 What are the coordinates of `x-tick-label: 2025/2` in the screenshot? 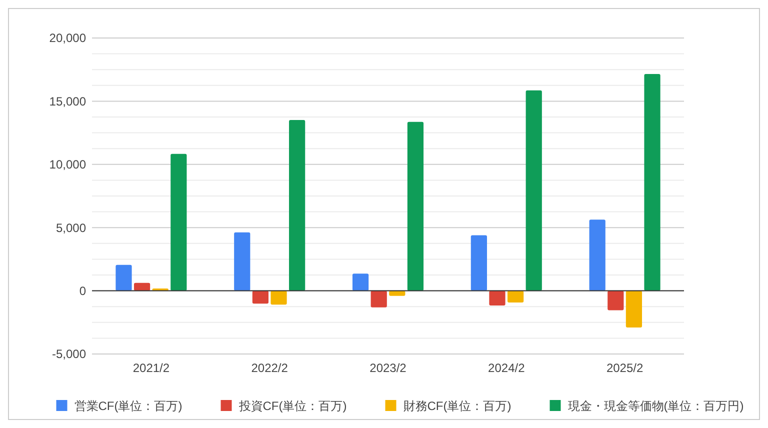 It's located at (625, 368).